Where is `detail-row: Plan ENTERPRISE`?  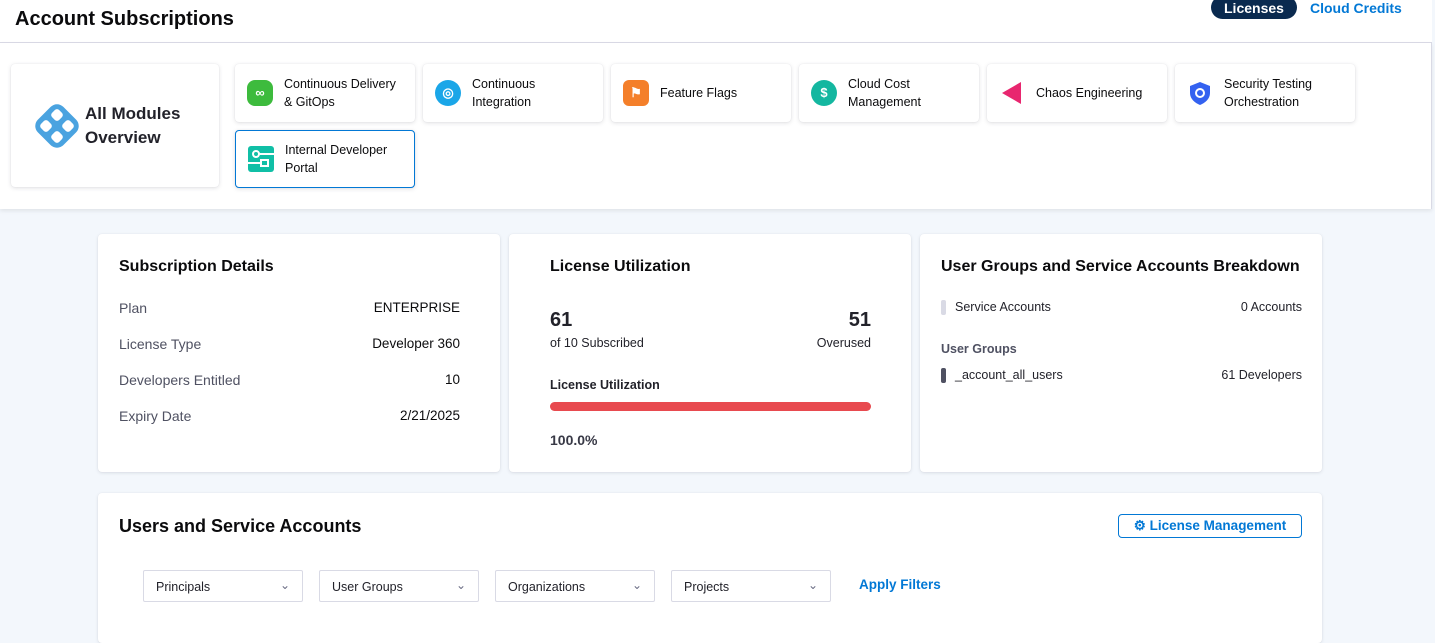
detail-row: Plan ENTERPRISE is located at coordinates (289, 308).